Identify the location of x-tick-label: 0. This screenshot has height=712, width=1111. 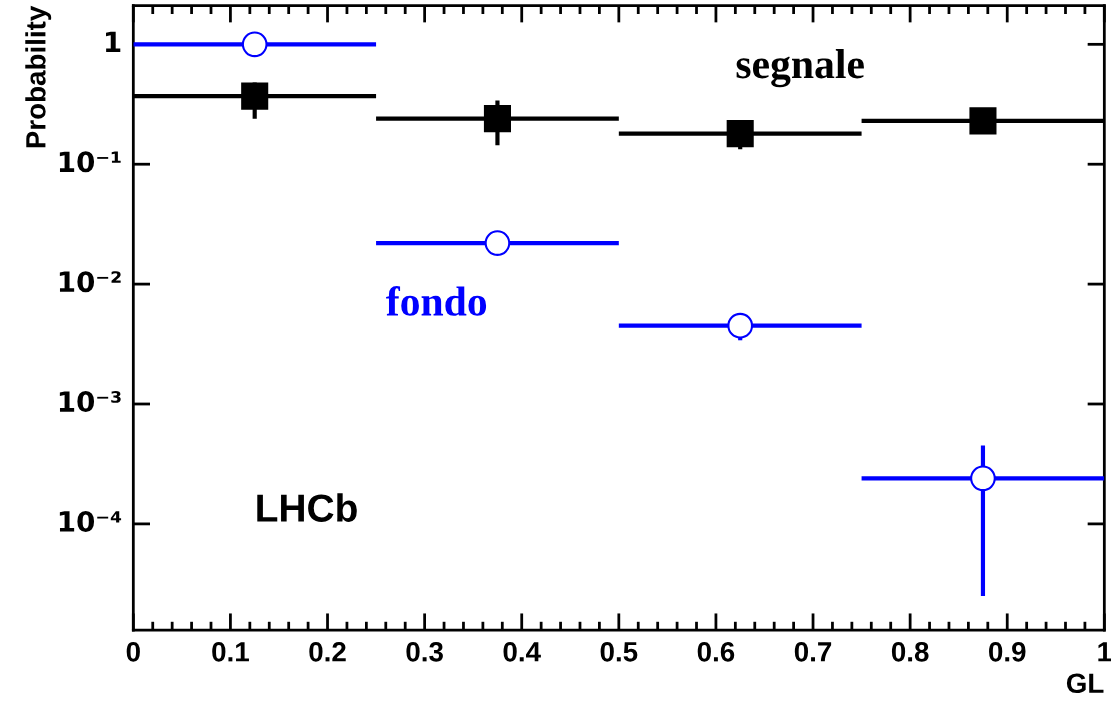
(133, 651).